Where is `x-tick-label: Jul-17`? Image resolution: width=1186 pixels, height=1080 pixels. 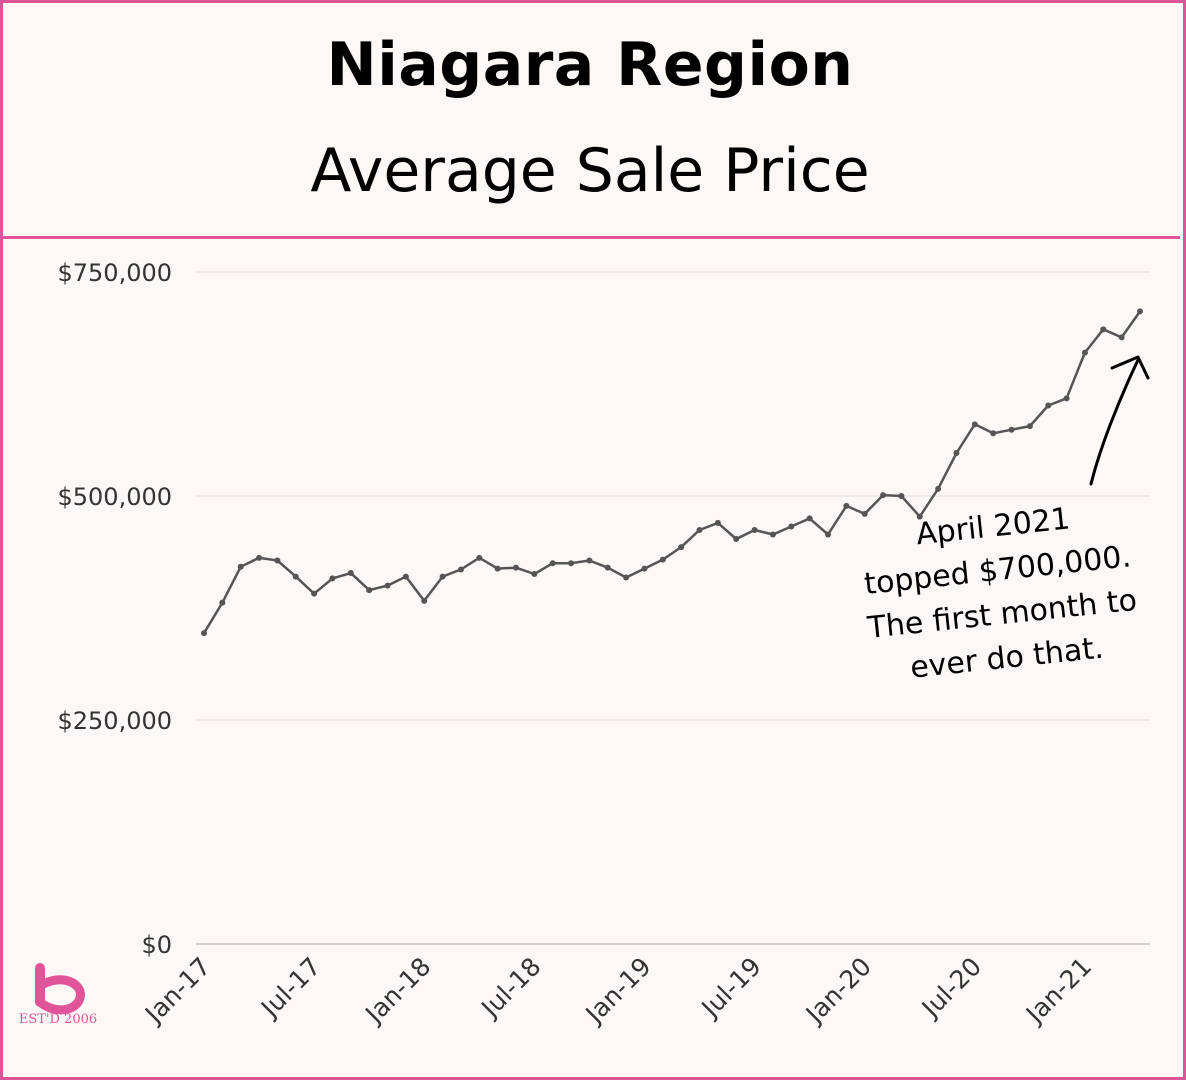
x-tick-label: Jul-17 is located at coordinates (290, 988).